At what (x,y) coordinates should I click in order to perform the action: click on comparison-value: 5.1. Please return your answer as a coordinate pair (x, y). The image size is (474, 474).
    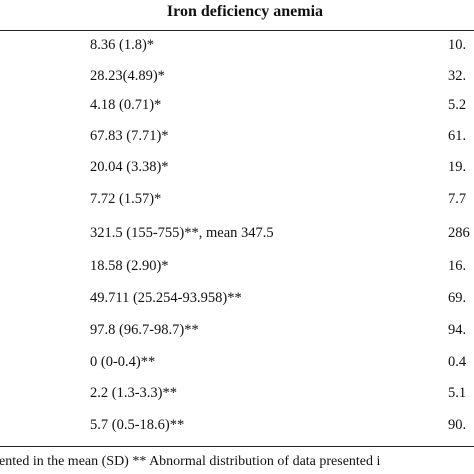
    Looking at the image, I should click on (457, 393).